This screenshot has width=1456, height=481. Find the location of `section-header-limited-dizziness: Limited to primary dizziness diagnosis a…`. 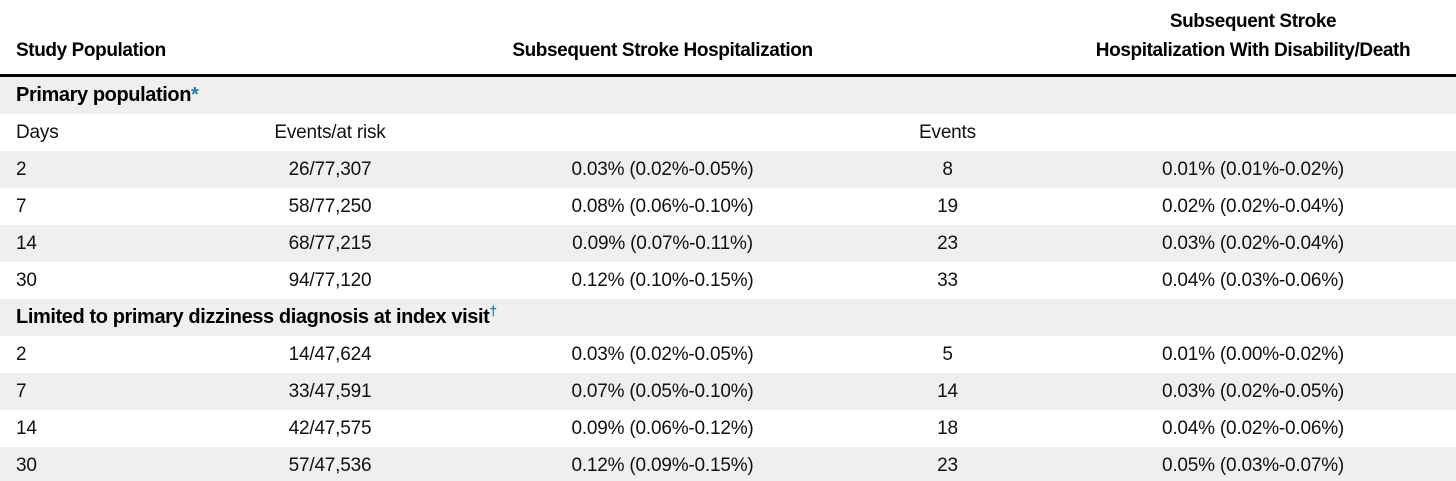

section-header-limited-dizziness: Limited to primary dizziness diagnosis a… is located at coordinates (728, 317).